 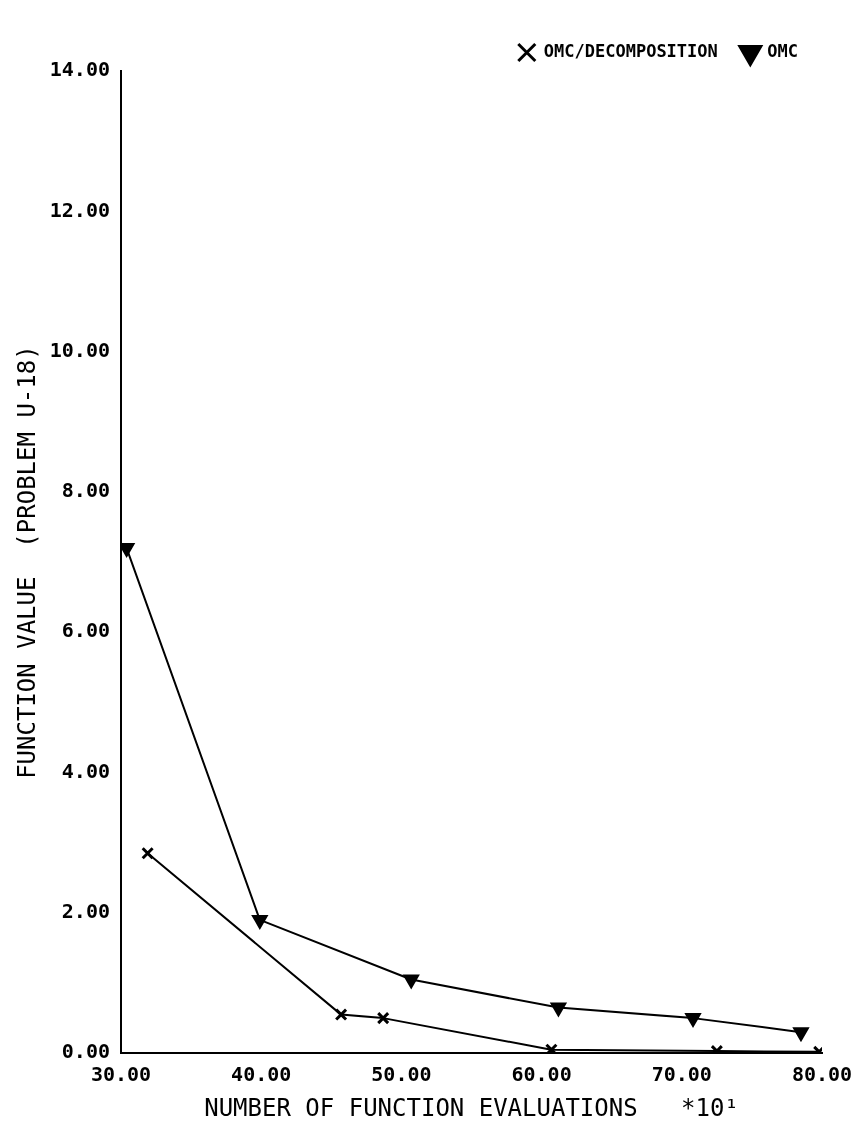 What do you see at coordinates (80, 209) in the screenshot?
I see `y-tick-label: 12.00` at bounding box center [80, 209].